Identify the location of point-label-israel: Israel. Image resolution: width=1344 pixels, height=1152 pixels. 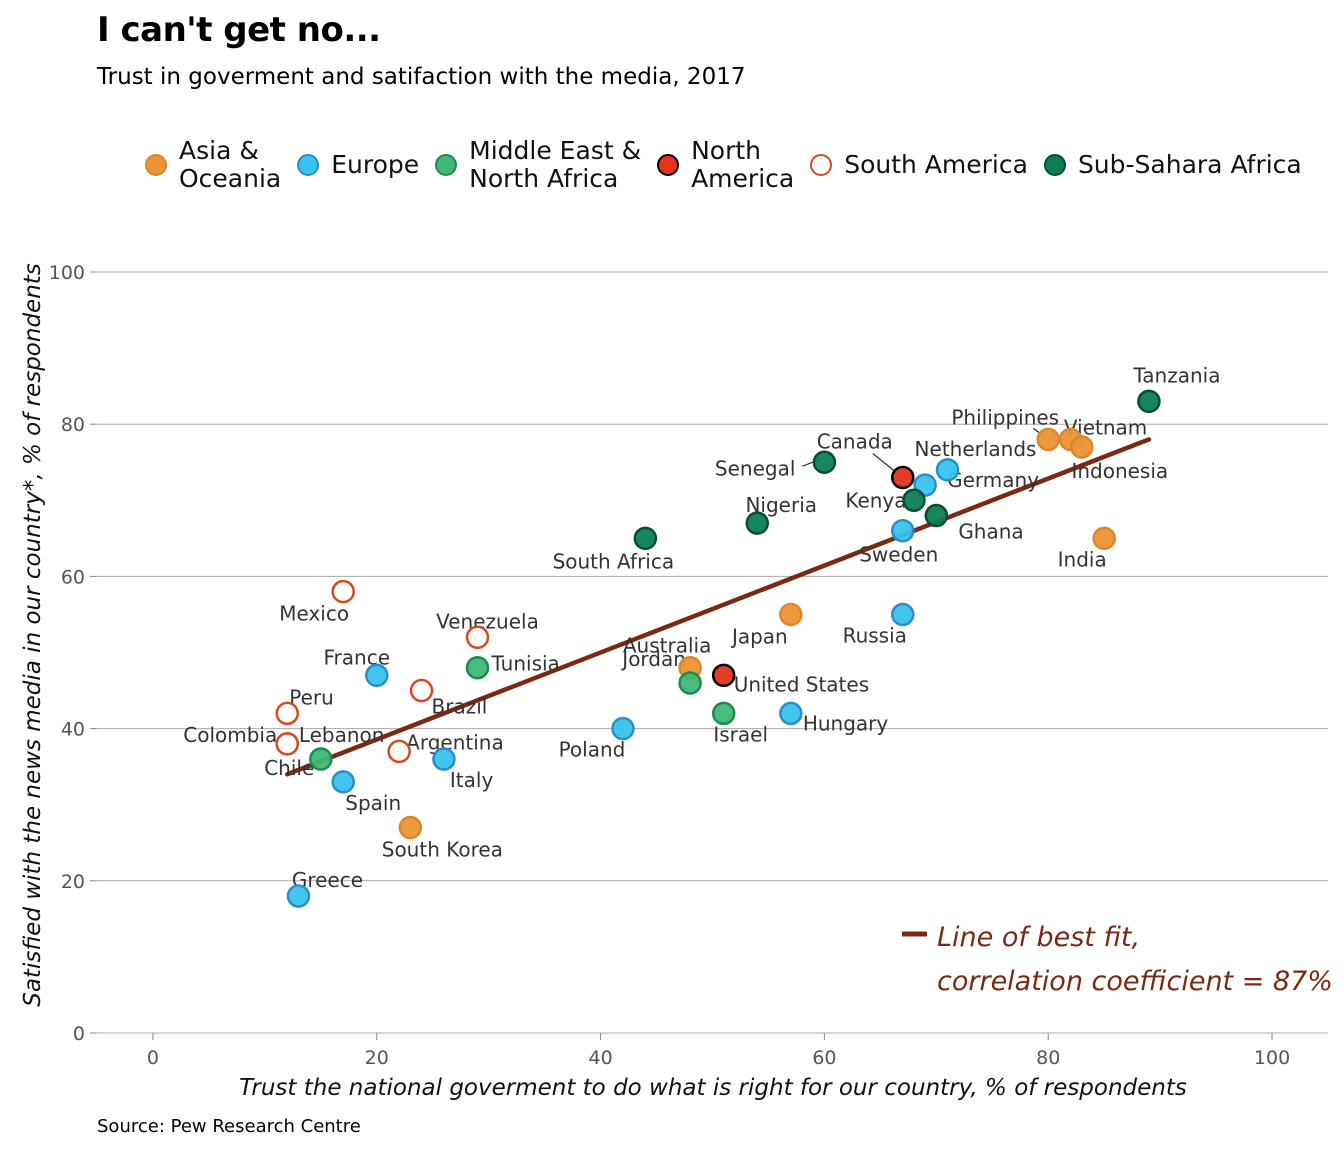
(740, 734).